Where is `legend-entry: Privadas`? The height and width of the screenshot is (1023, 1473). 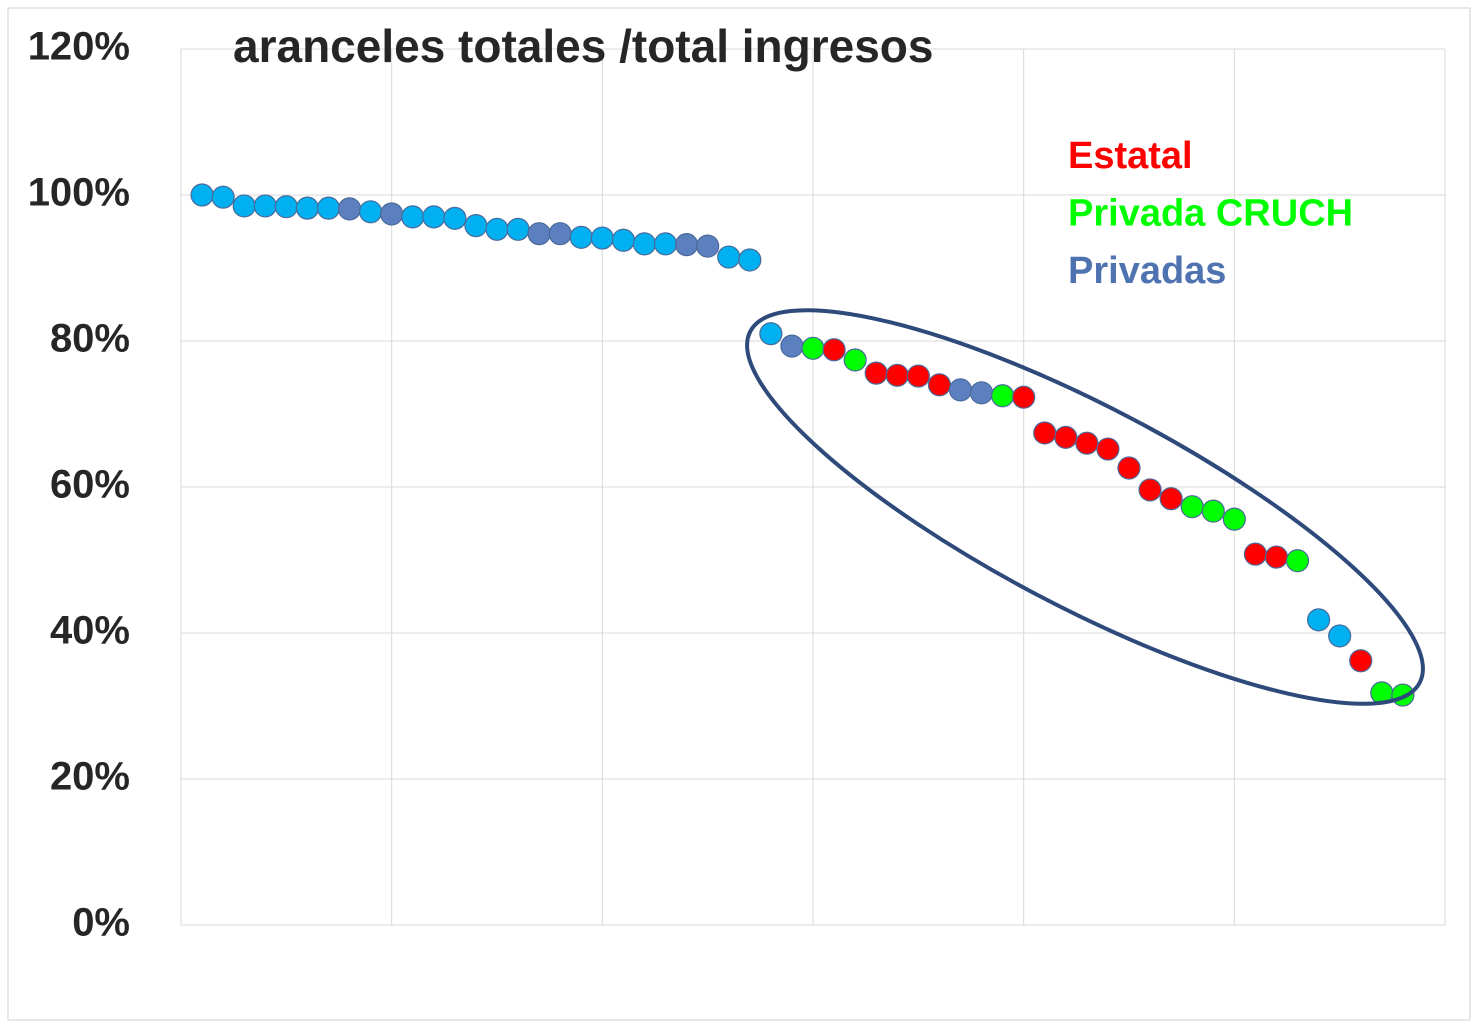
legend-entry: Privadas is located at coordinates (1147, 271).